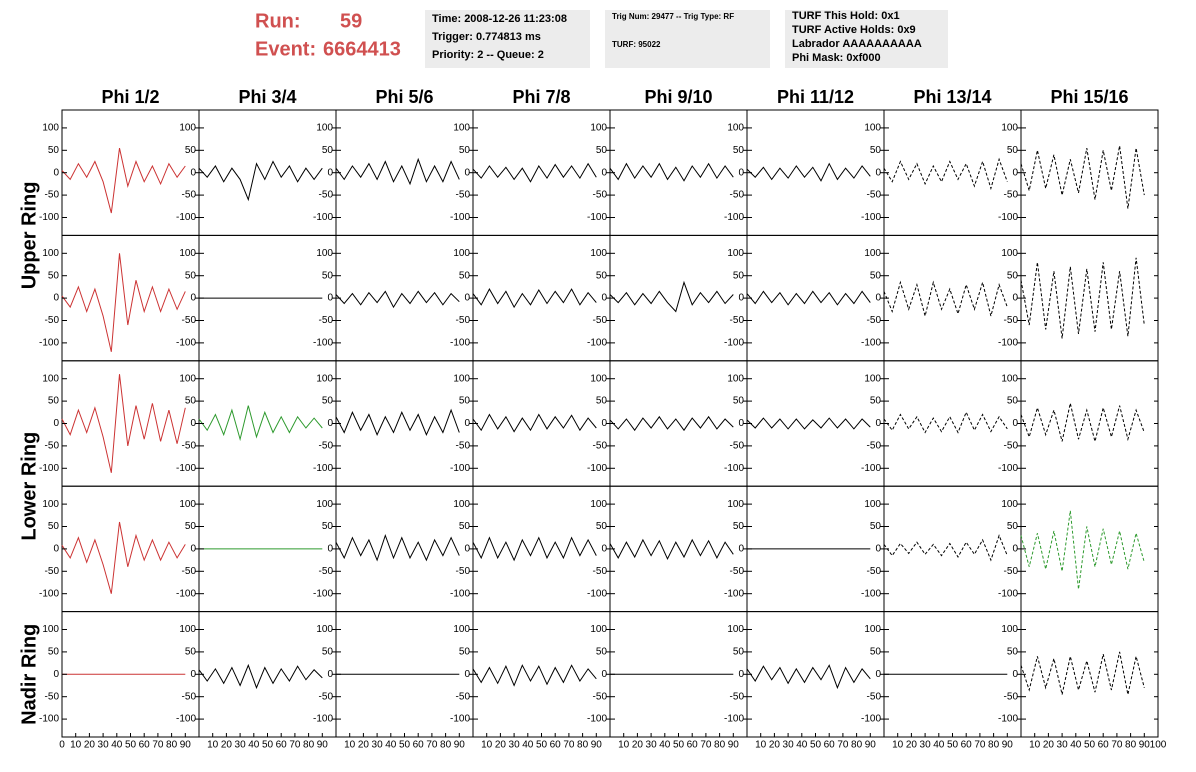 This screenshot has width=1196, height=772. Describe the element at coordinates (130, 97) in the screenshot. I see `column-title: Phi 1/2` at that location.